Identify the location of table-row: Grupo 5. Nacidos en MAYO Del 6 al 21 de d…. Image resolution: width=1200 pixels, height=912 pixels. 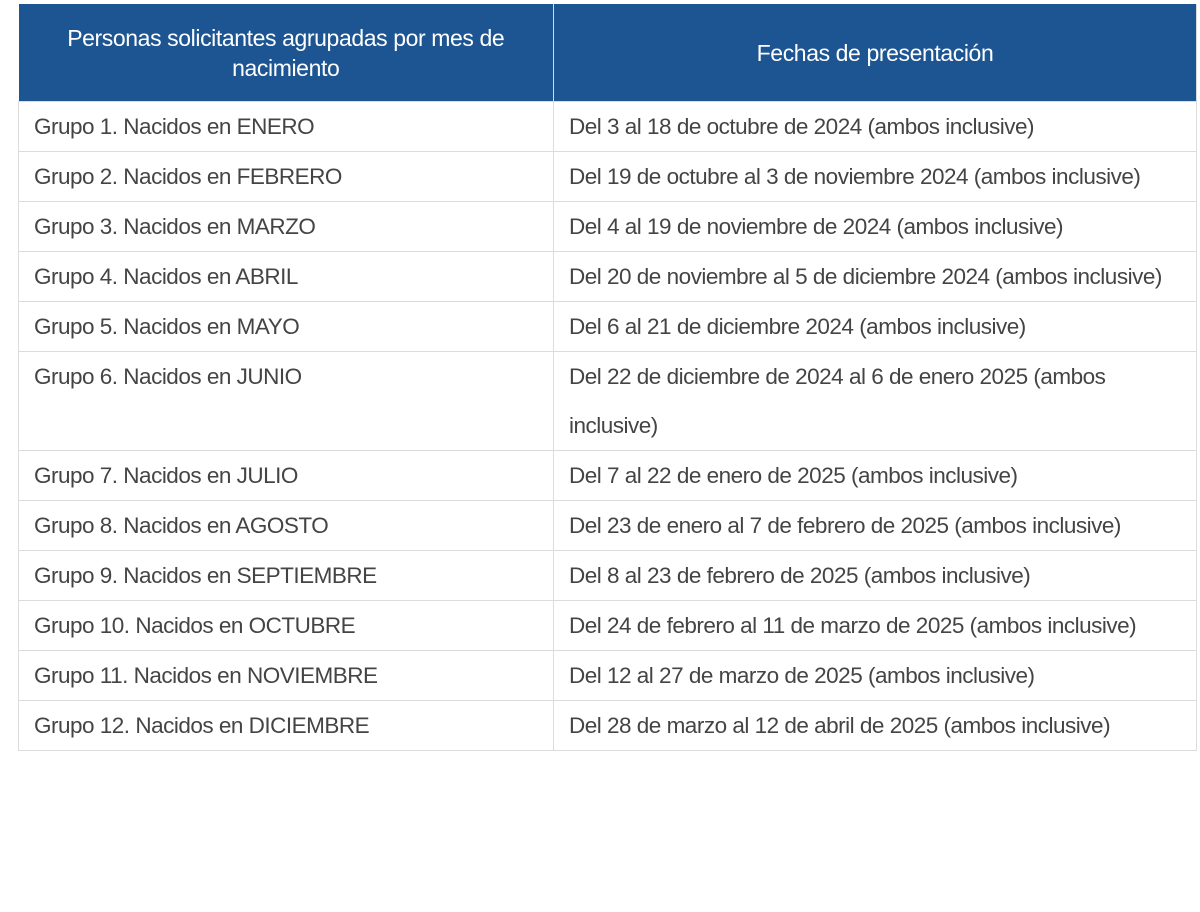
(607, 326).